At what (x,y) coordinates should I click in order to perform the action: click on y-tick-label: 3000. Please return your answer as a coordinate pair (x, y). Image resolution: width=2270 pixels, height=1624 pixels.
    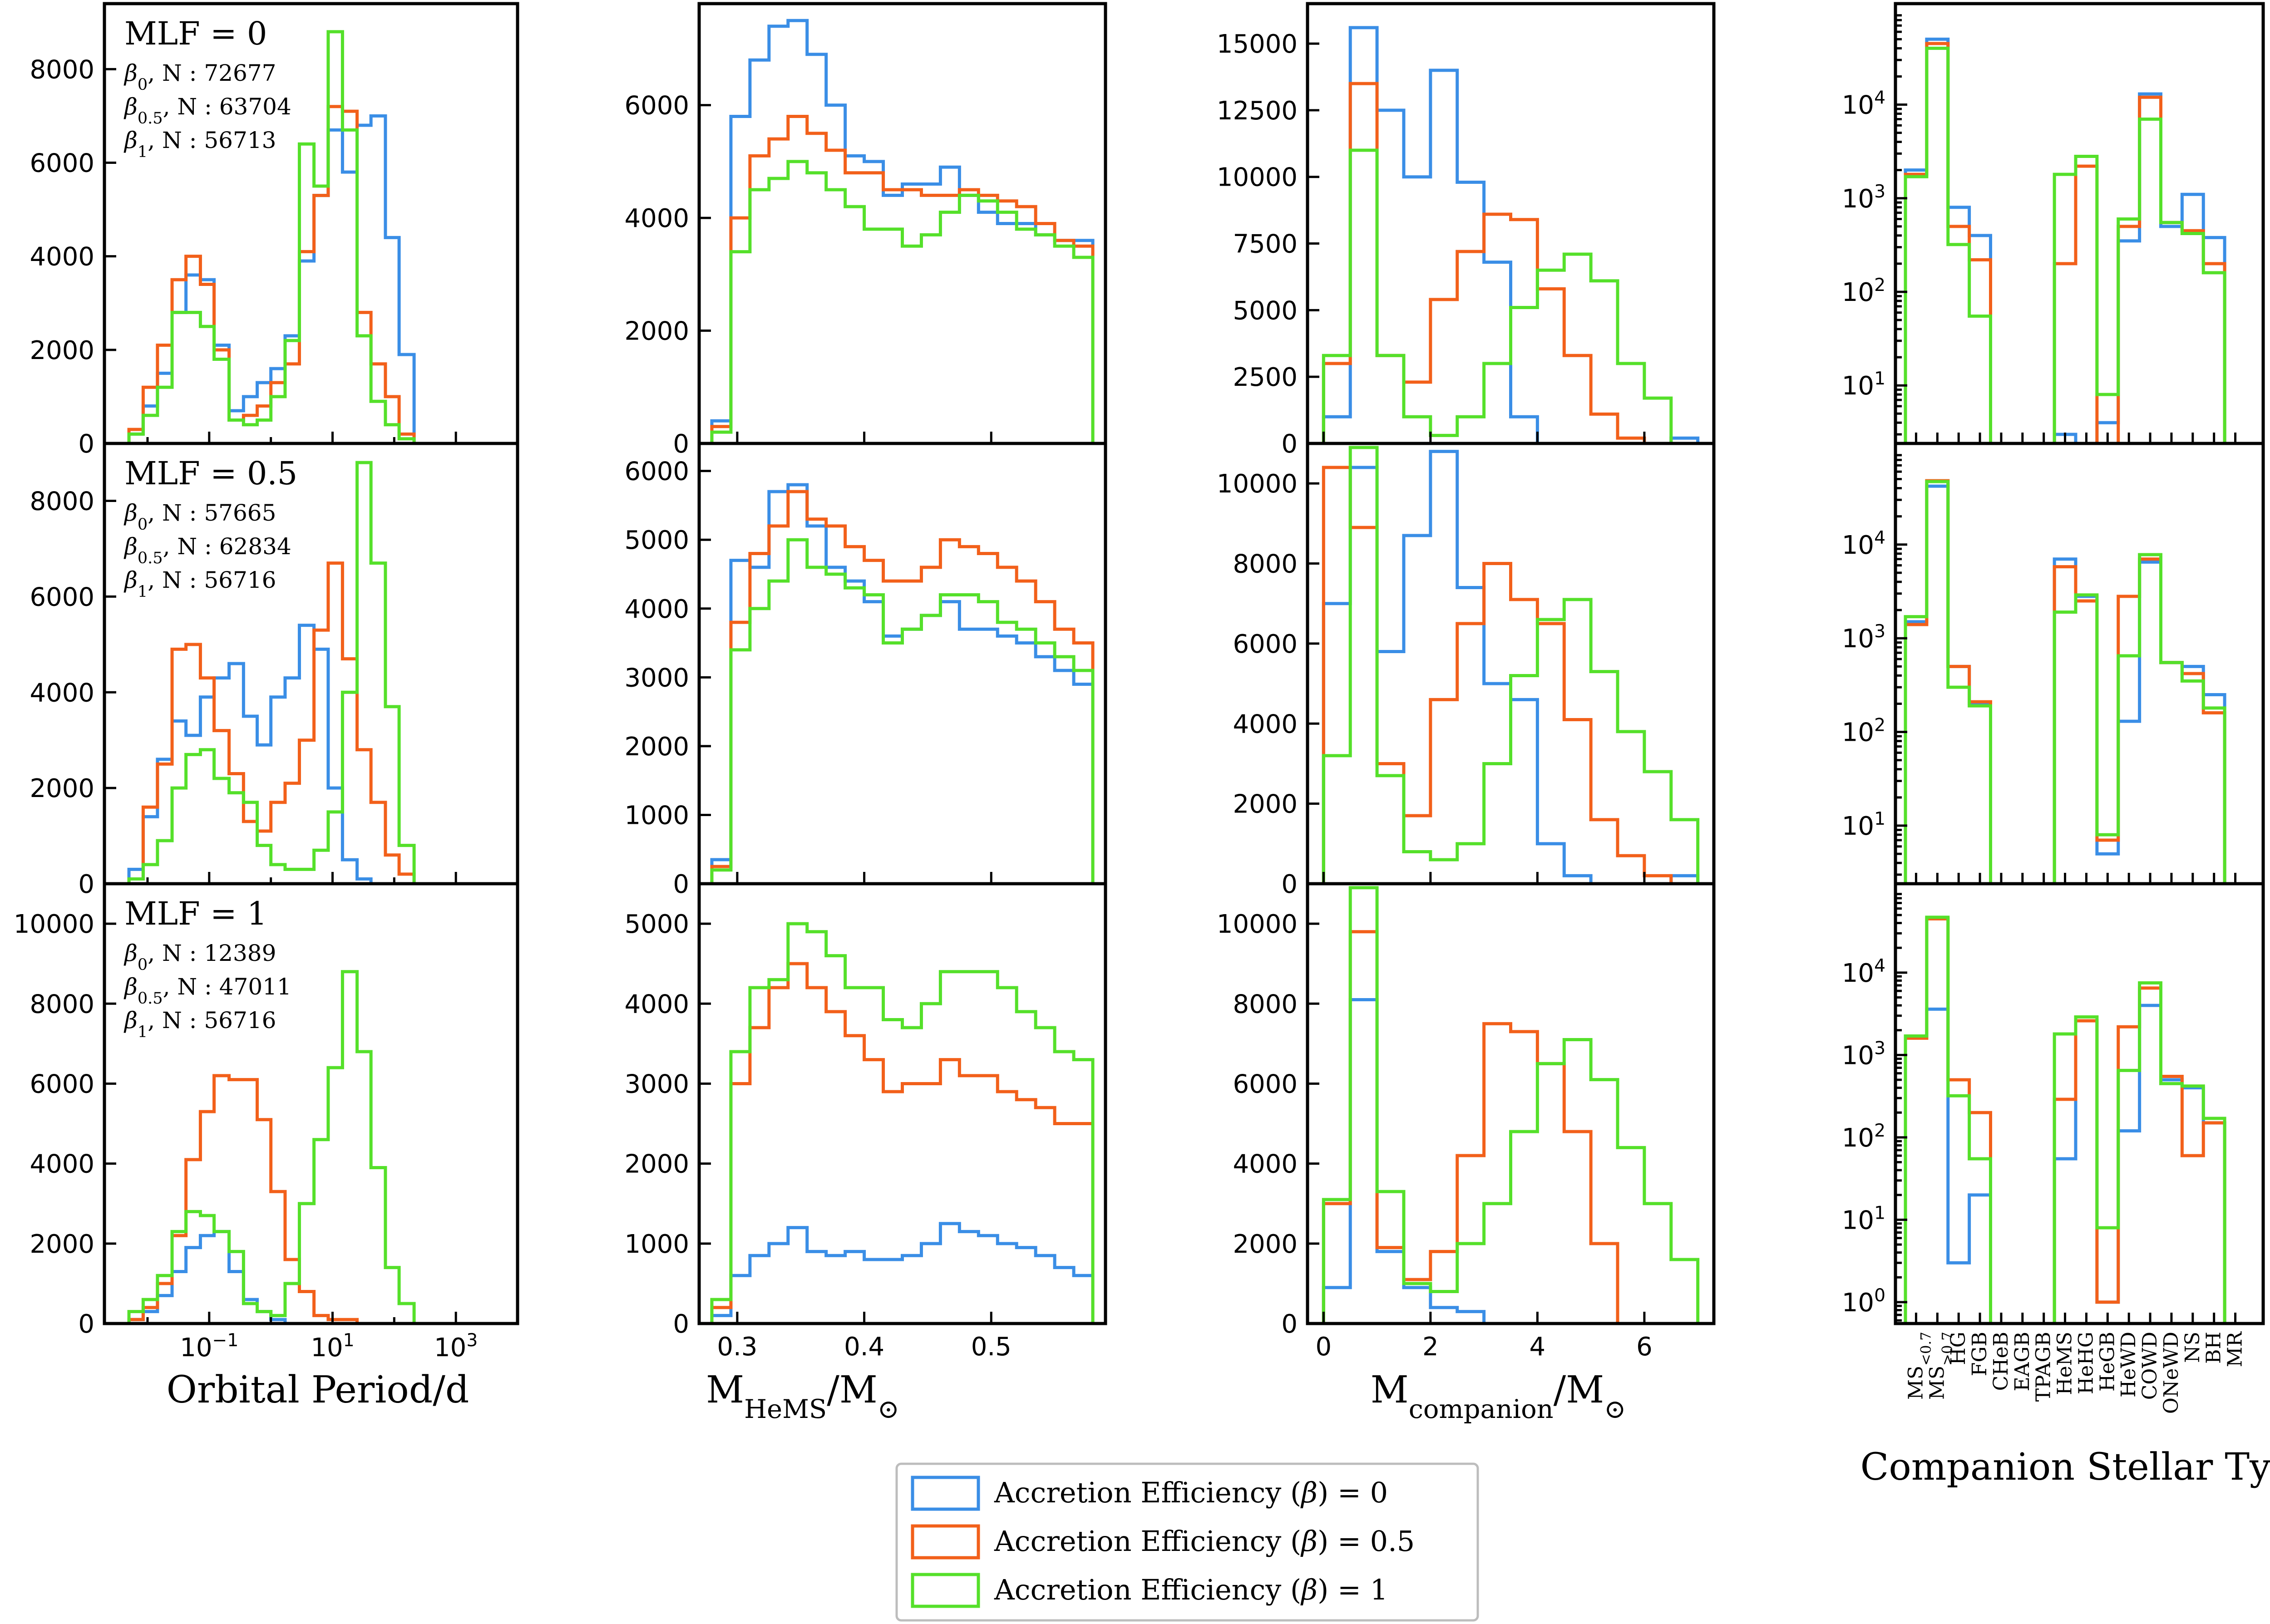
    Looking at the image, I should click on (656, 1084).